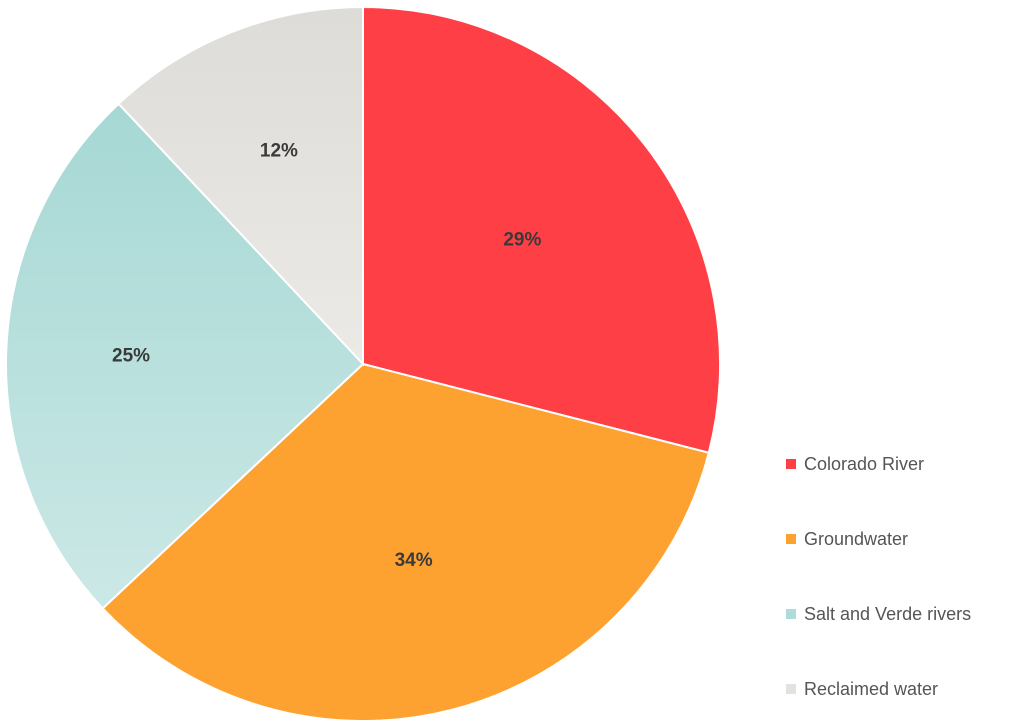 This screenshot has height=725, width=1024. Describe the element at coordinates (888, 613) in the screenshot. I see `legend-label: Salt and Verde rivers` at that location.